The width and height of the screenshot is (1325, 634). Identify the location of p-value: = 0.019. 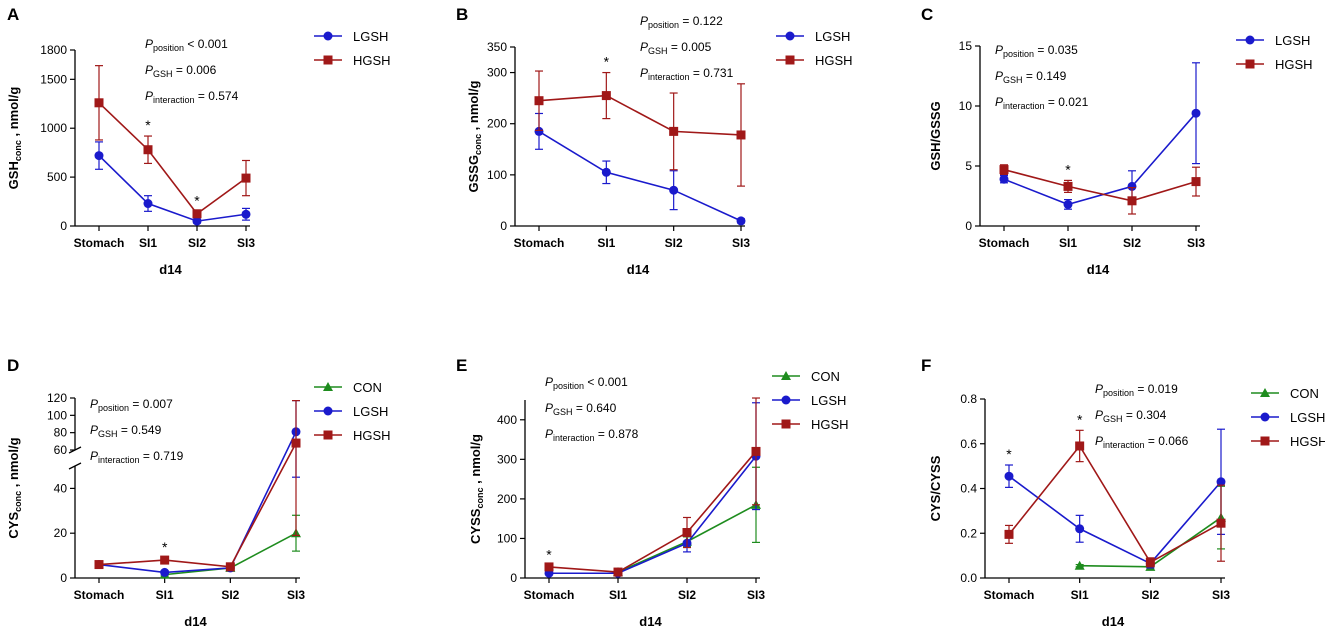
(1156, 389).